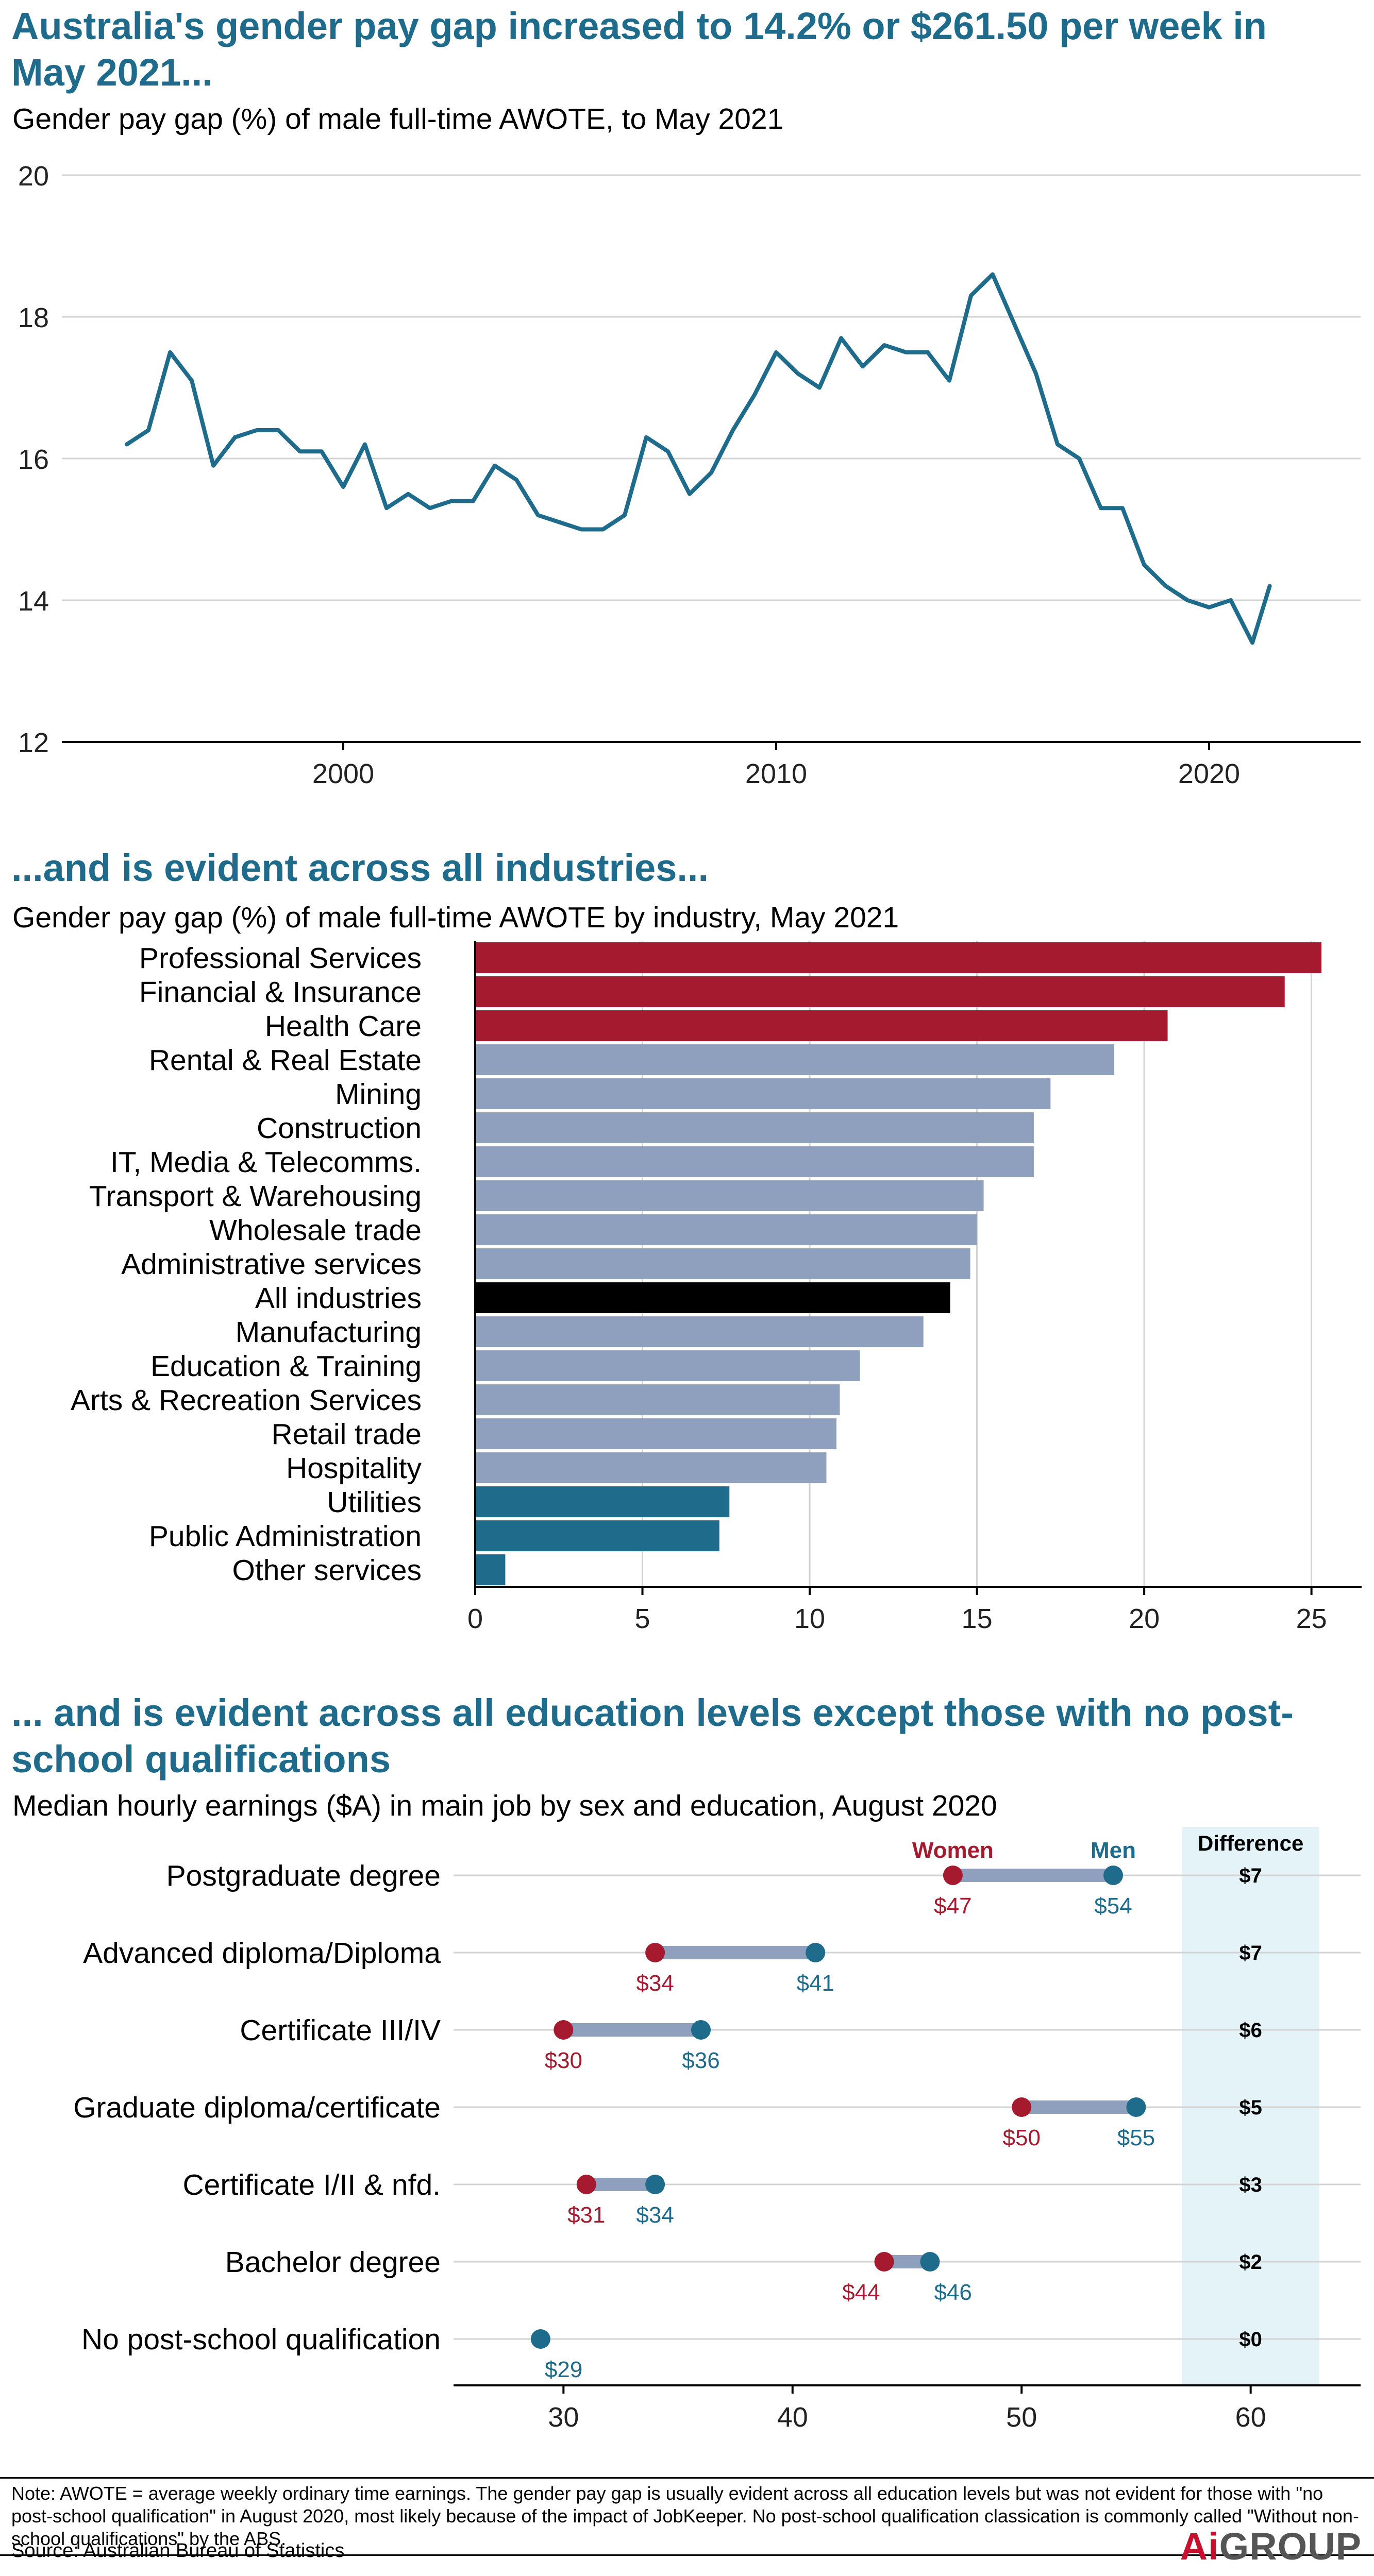  What do you see at coordinates (285, 1536) in the screenshot?
I see `industry-label: Public Administration` at bounding box center [285, 1536].